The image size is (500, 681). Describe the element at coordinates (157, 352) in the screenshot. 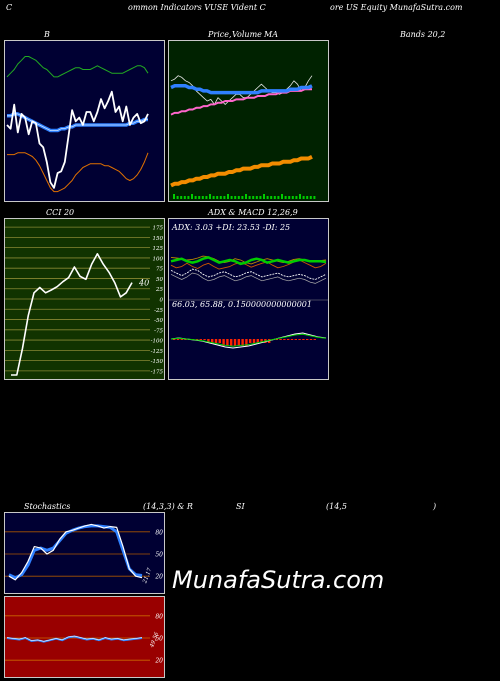

I see `cci-tick-label: -125` at that location.